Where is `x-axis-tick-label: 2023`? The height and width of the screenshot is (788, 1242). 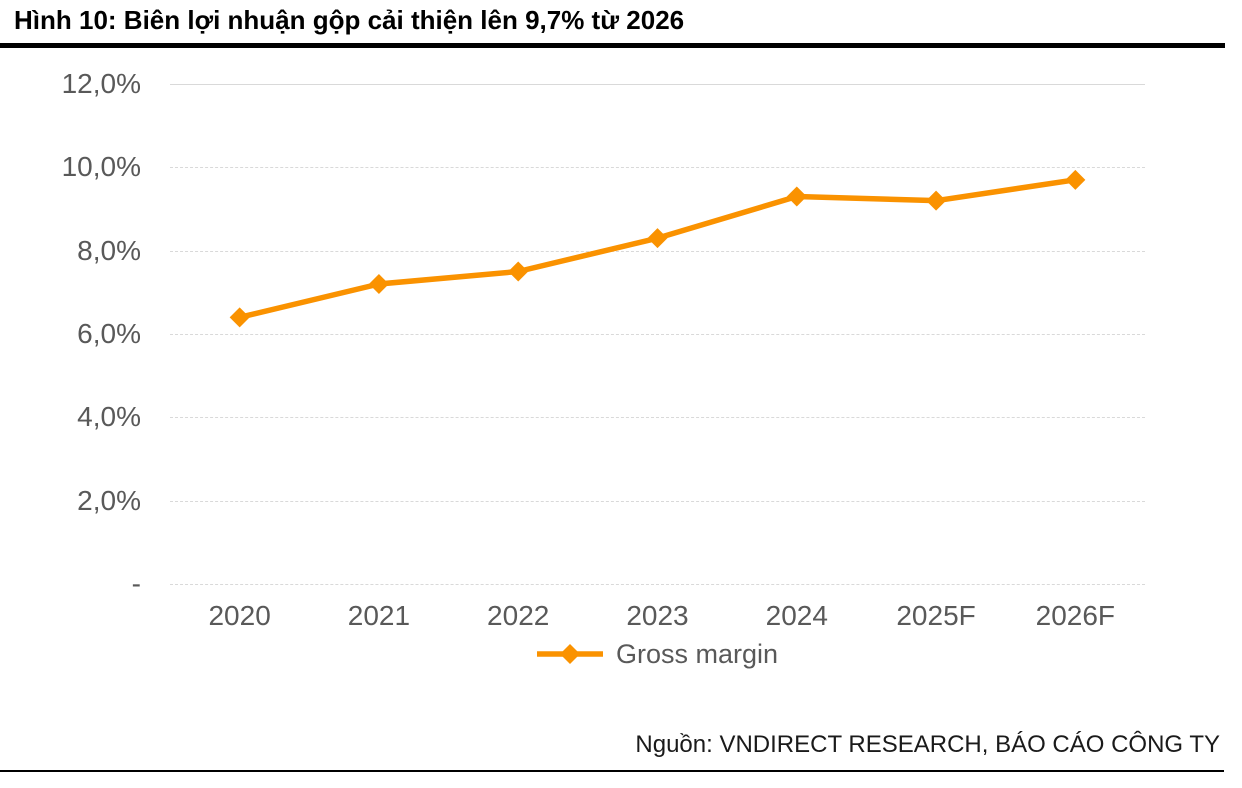
x-axis-tick-label: 2023 is located at coordinates (657, 615).